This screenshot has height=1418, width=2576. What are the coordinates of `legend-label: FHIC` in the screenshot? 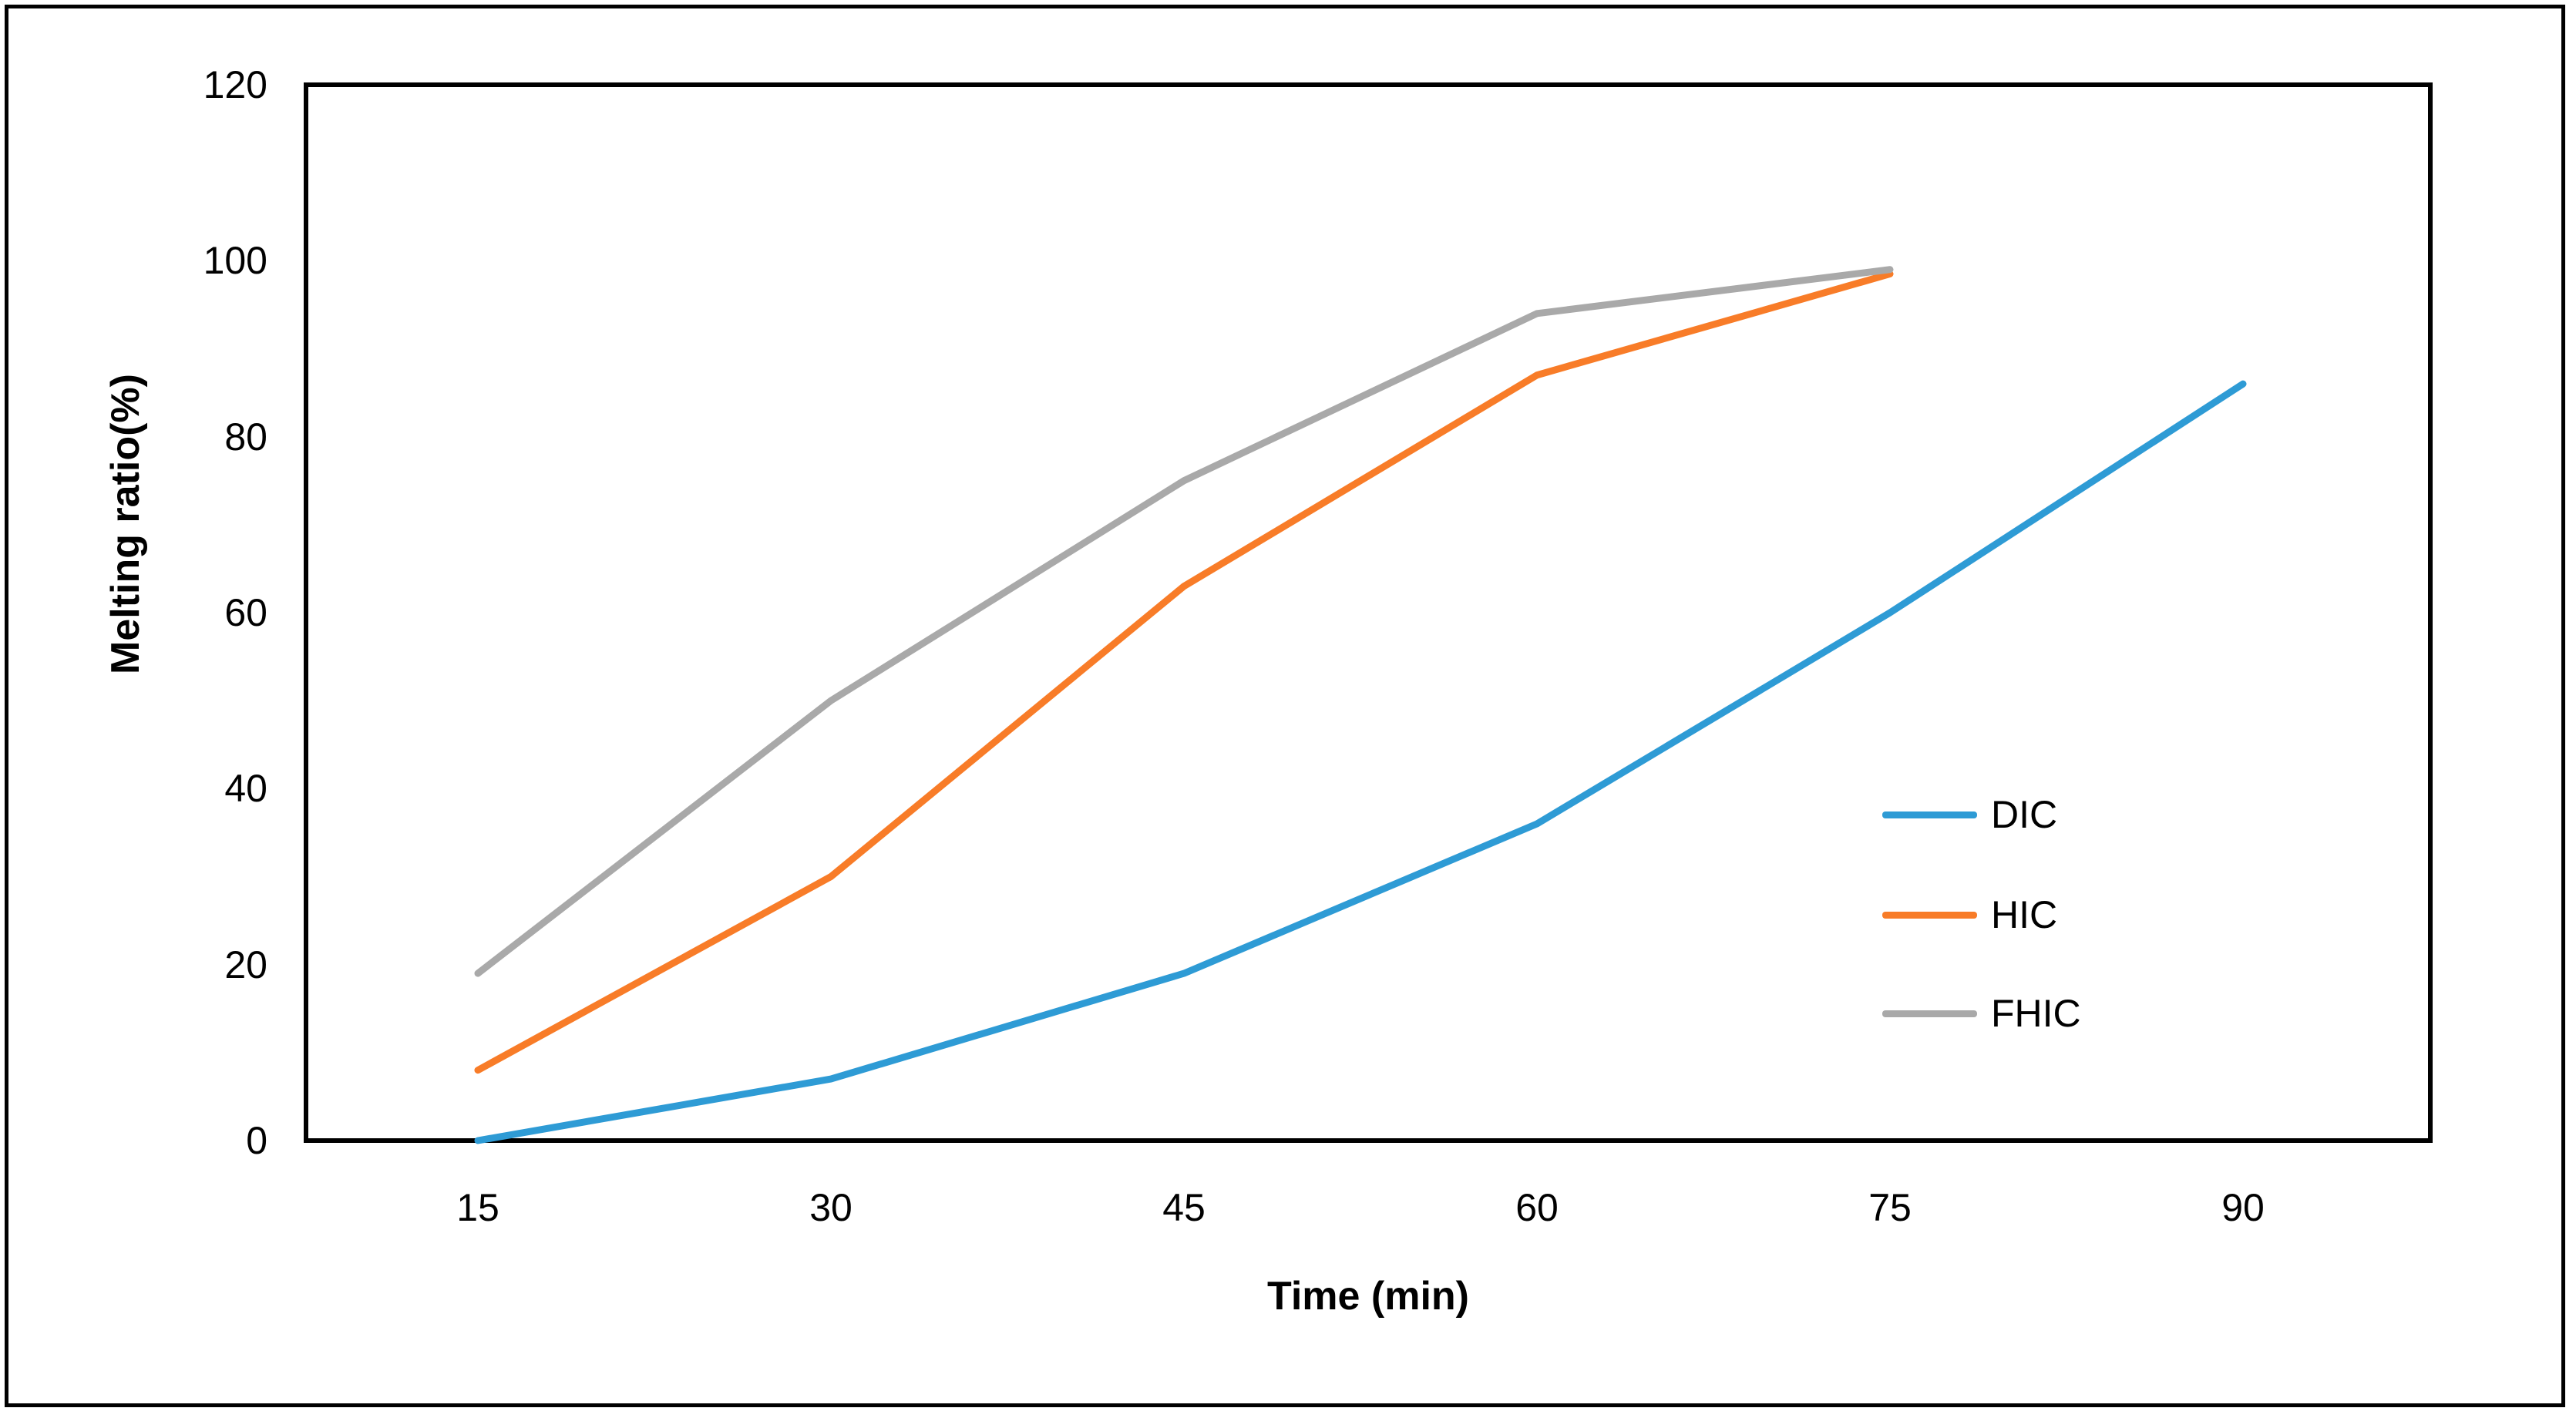 It's located at (2036, 1013).